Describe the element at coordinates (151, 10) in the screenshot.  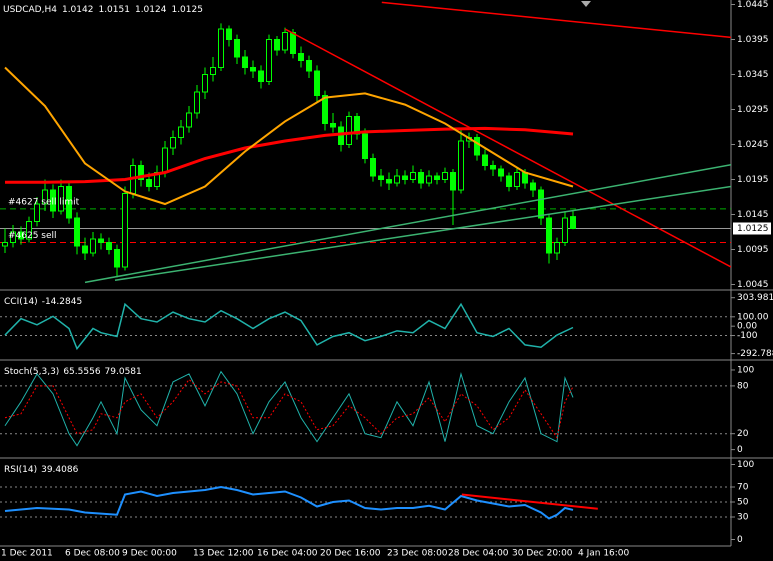
I see `ohlc-value: 1.0124` at that location.